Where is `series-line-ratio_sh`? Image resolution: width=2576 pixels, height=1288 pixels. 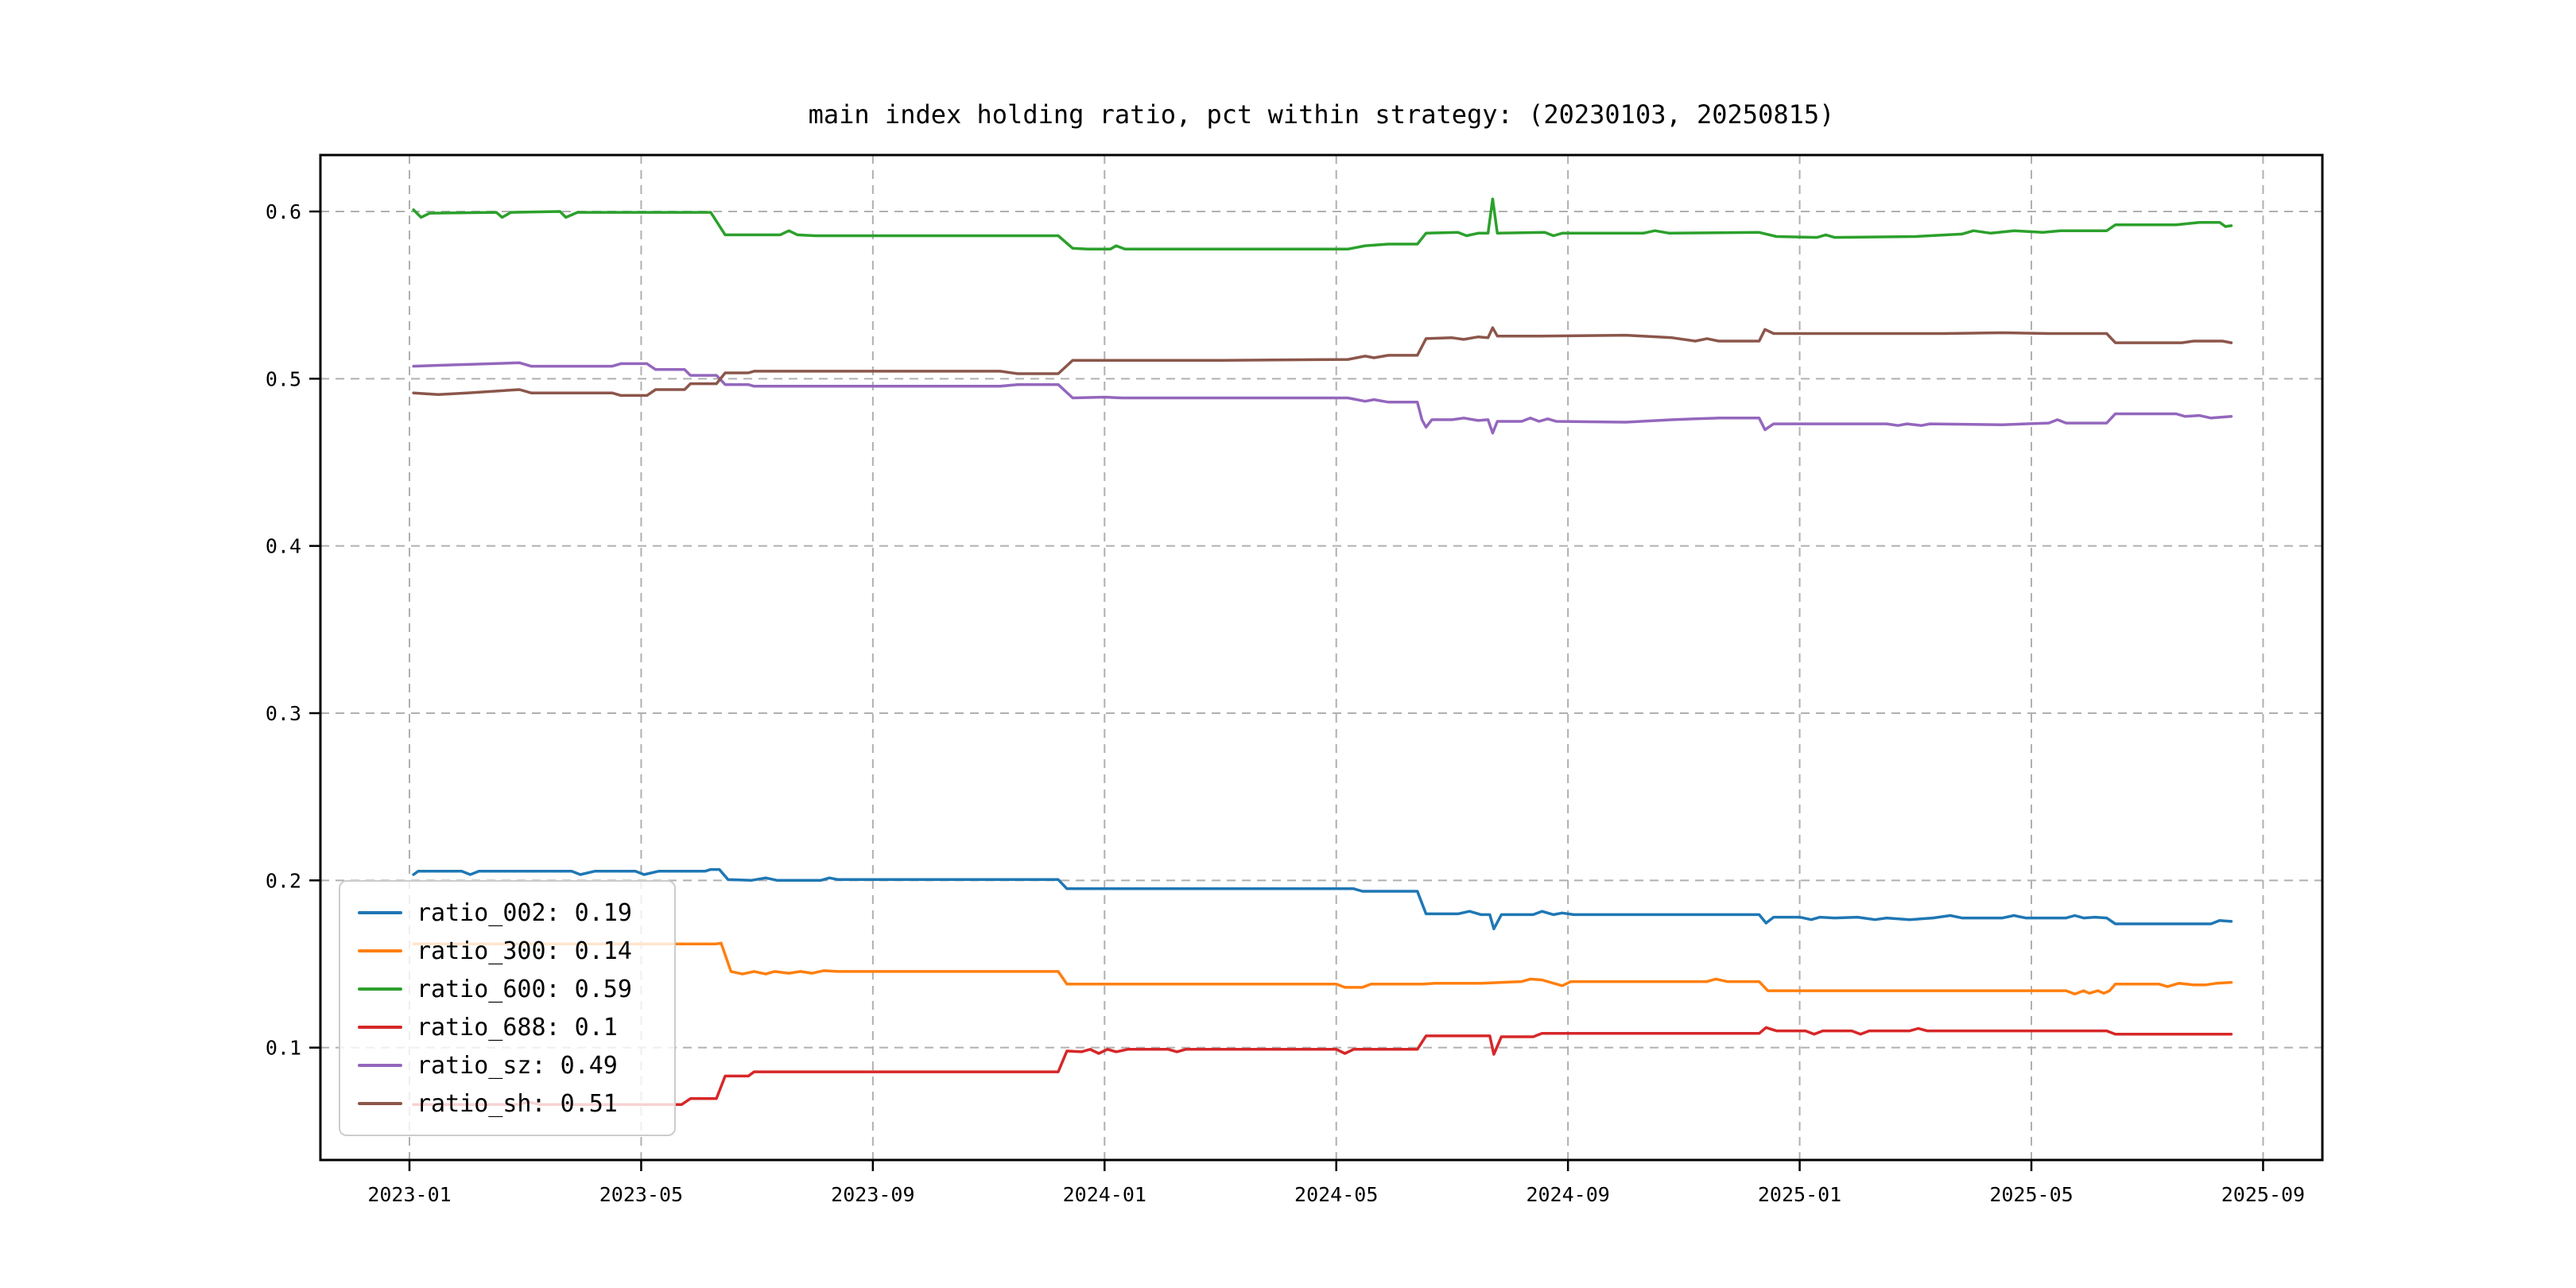
series-line-ratio_sh is located at coordinates (1323, 362).